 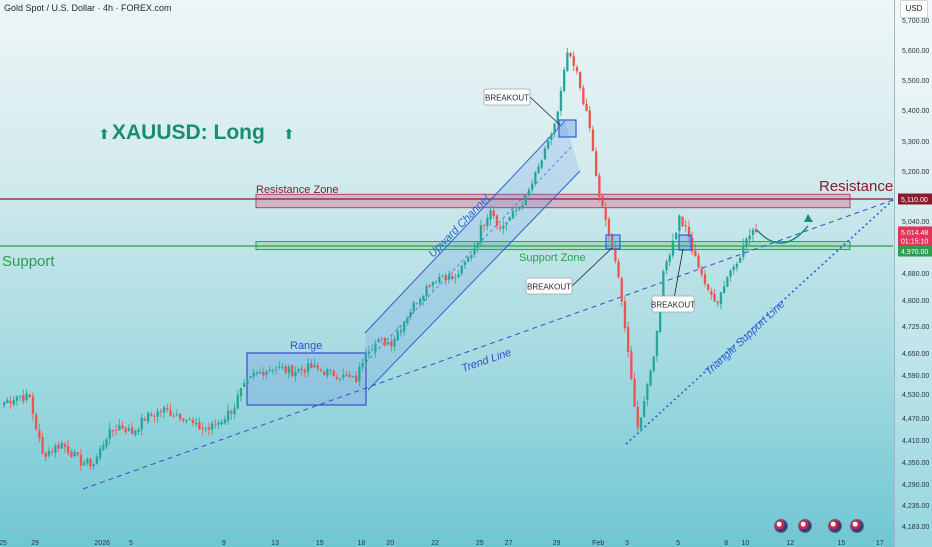 I want to click on breakout-label-box, so click(x=549, y=286).